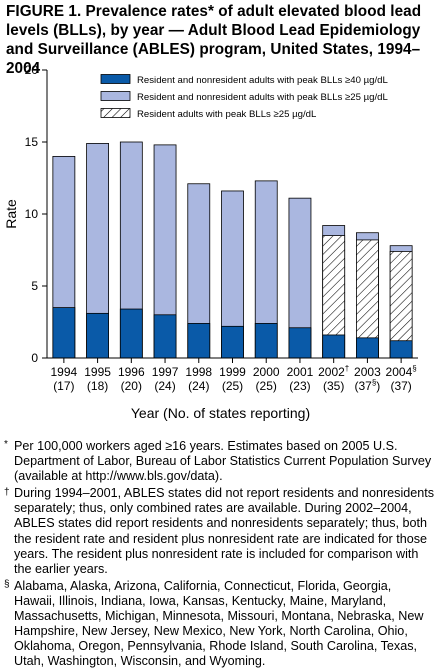 The width and height of the screenshot is (441, 672). What do you see at coordinates (333, 371) in the screenshot?
I see `x-tick-label-2002: 2002†` at bounding box center [333, 371].